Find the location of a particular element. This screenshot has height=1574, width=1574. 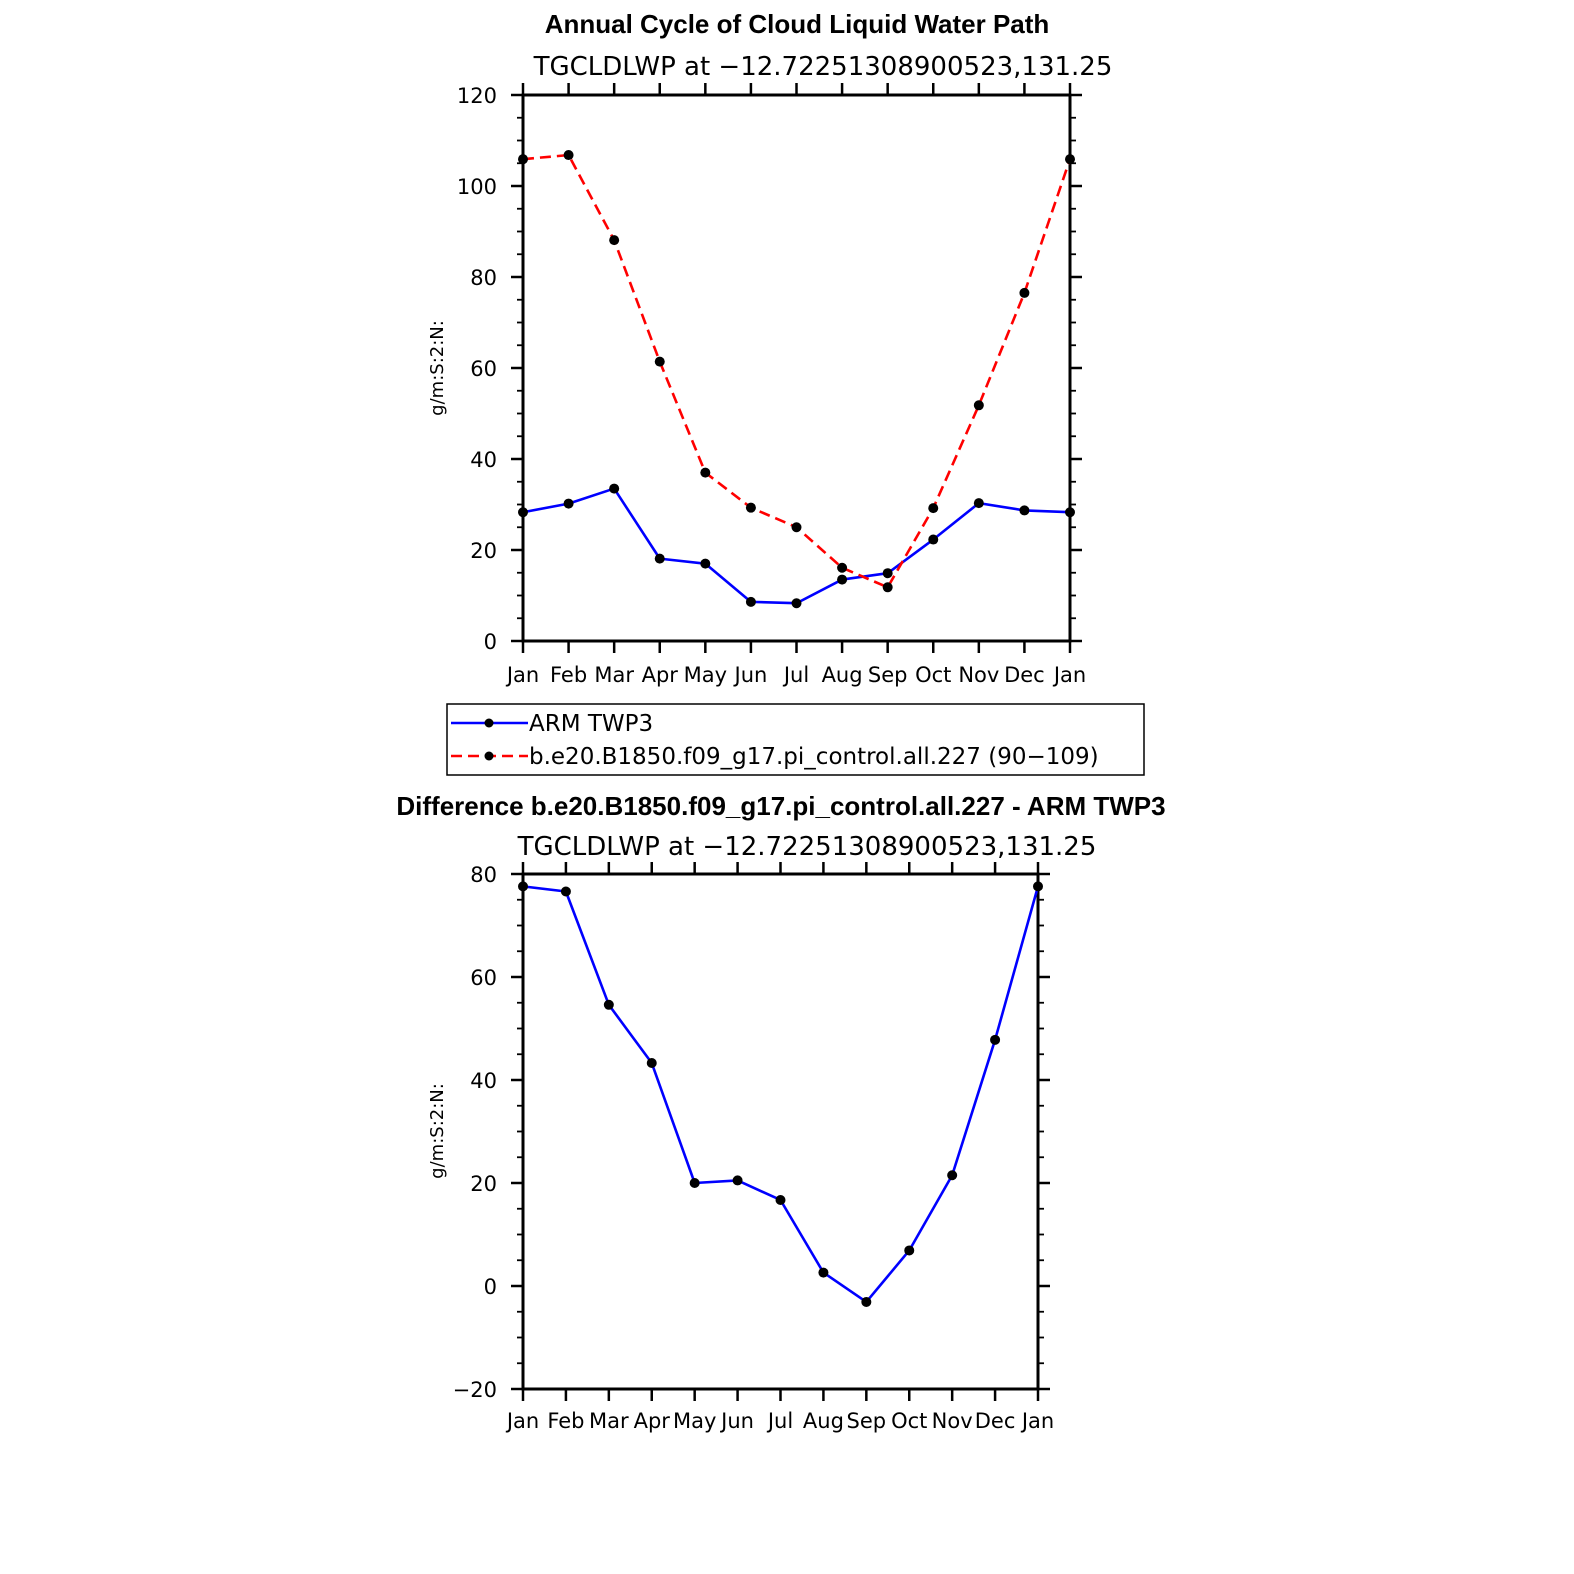

chart-1-series is located at coordinates (796, 379).